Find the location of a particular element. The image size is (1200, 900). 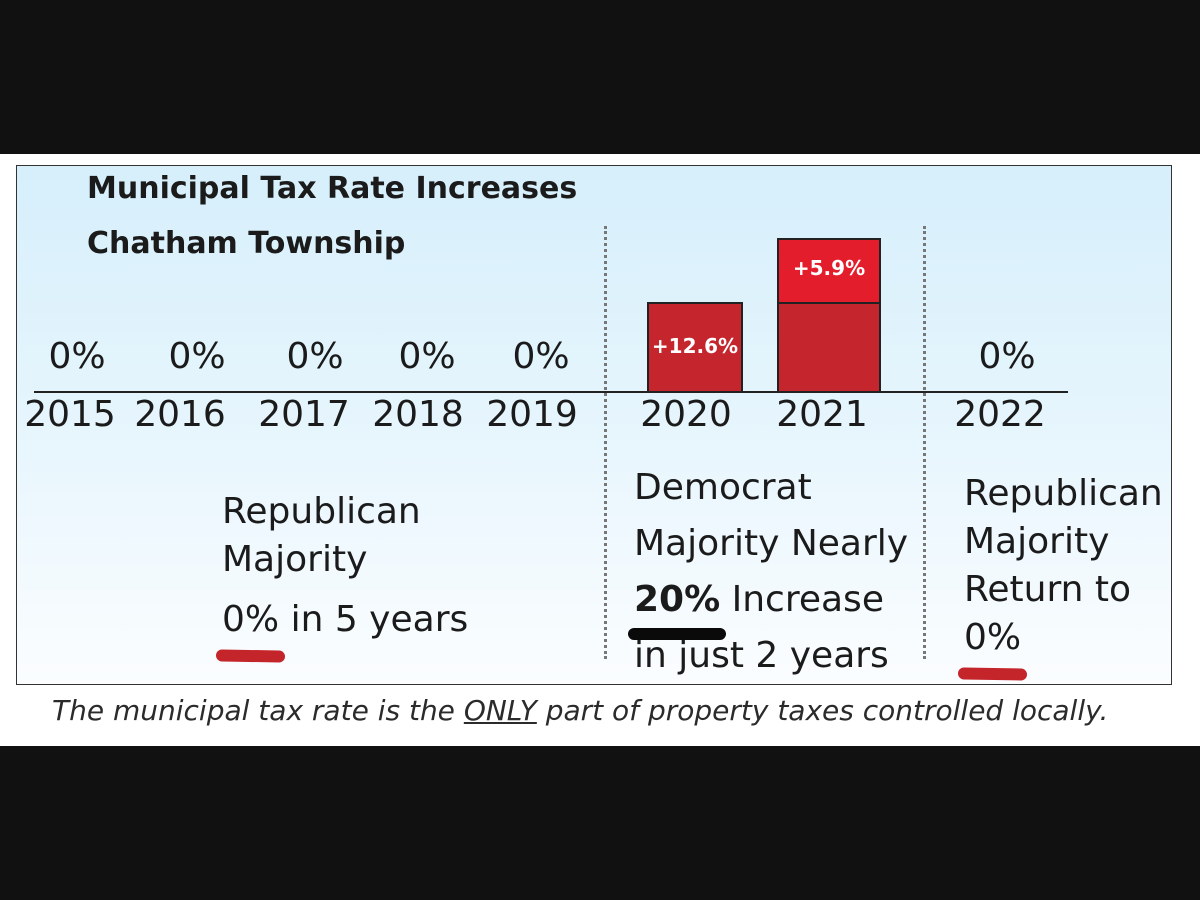

annotation-line: Return to is located at coordinates (1048, 589).